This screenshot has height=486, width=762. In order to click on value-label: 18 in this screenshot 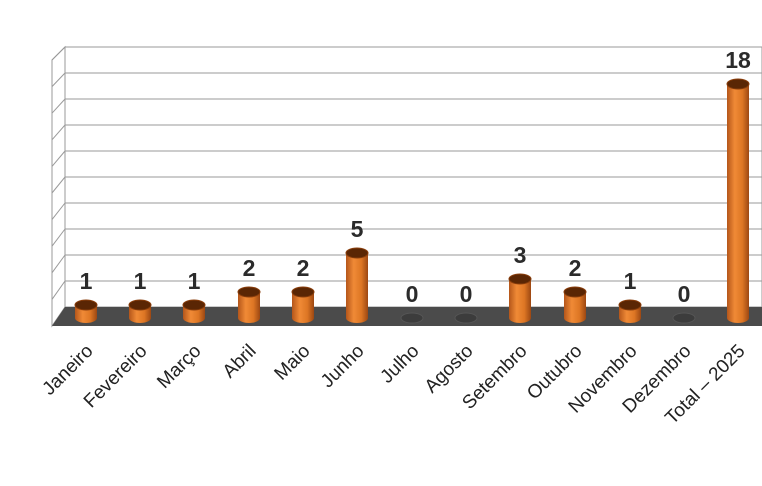, I will do `click(738, 60)`.